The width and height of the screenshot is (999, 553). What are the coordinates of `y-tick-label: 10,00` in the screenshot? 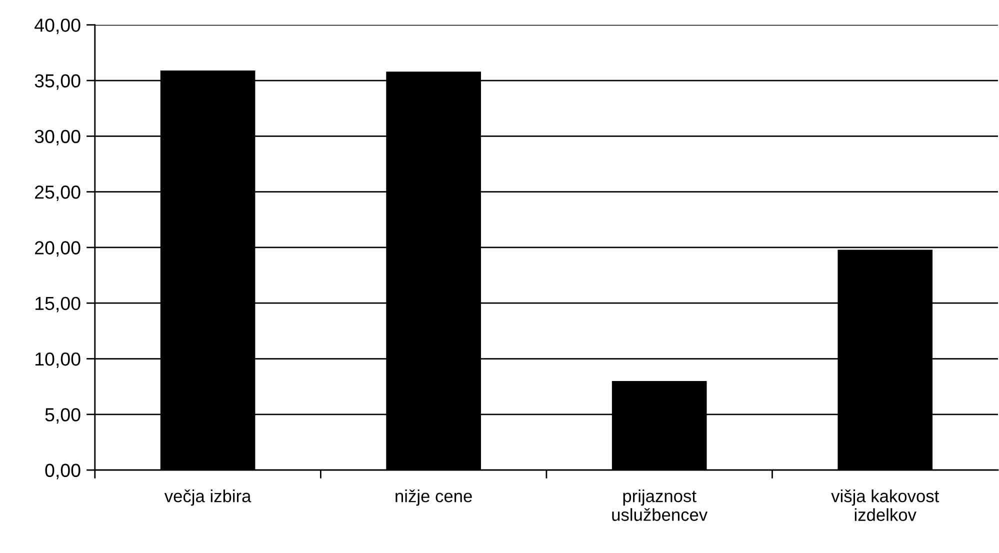 It's located at (58, 360).